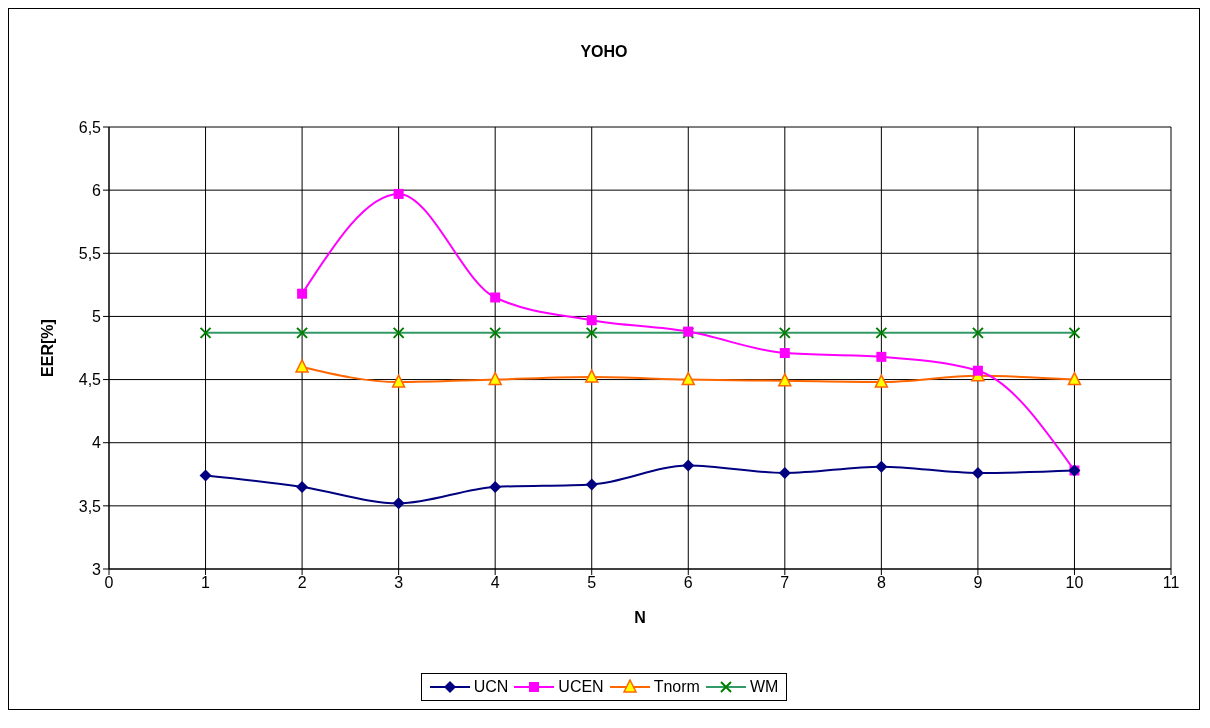  I want to click on x-tick-label: 6, so click(688, 583).